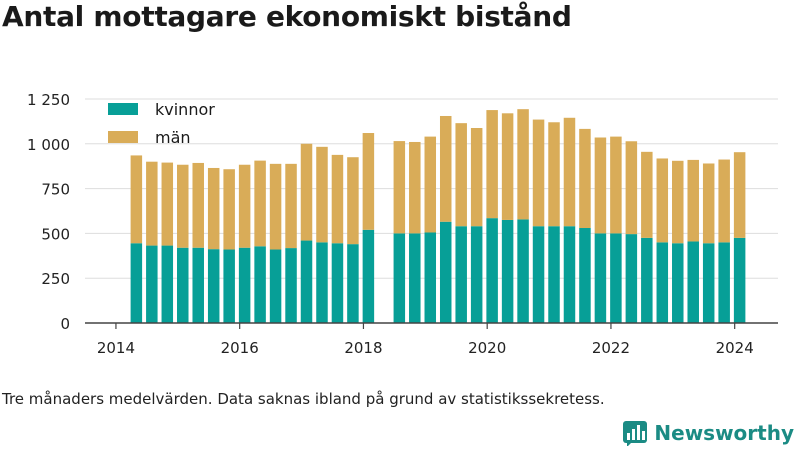  What do you see at coordinates (240, 348) in the screenshot?
I see `x-tick-label: 2016` at bounding box center [240, 348].